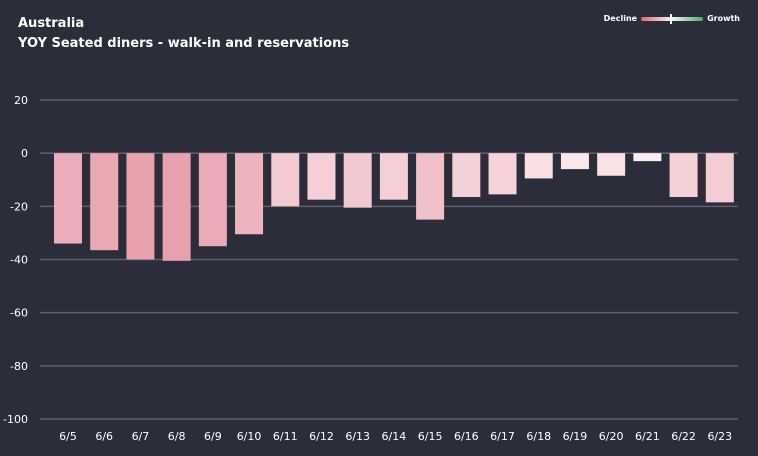  Describe the element at coordinates (19, 260) in the screenshot. I see `y-tick-label: -40` at that location.